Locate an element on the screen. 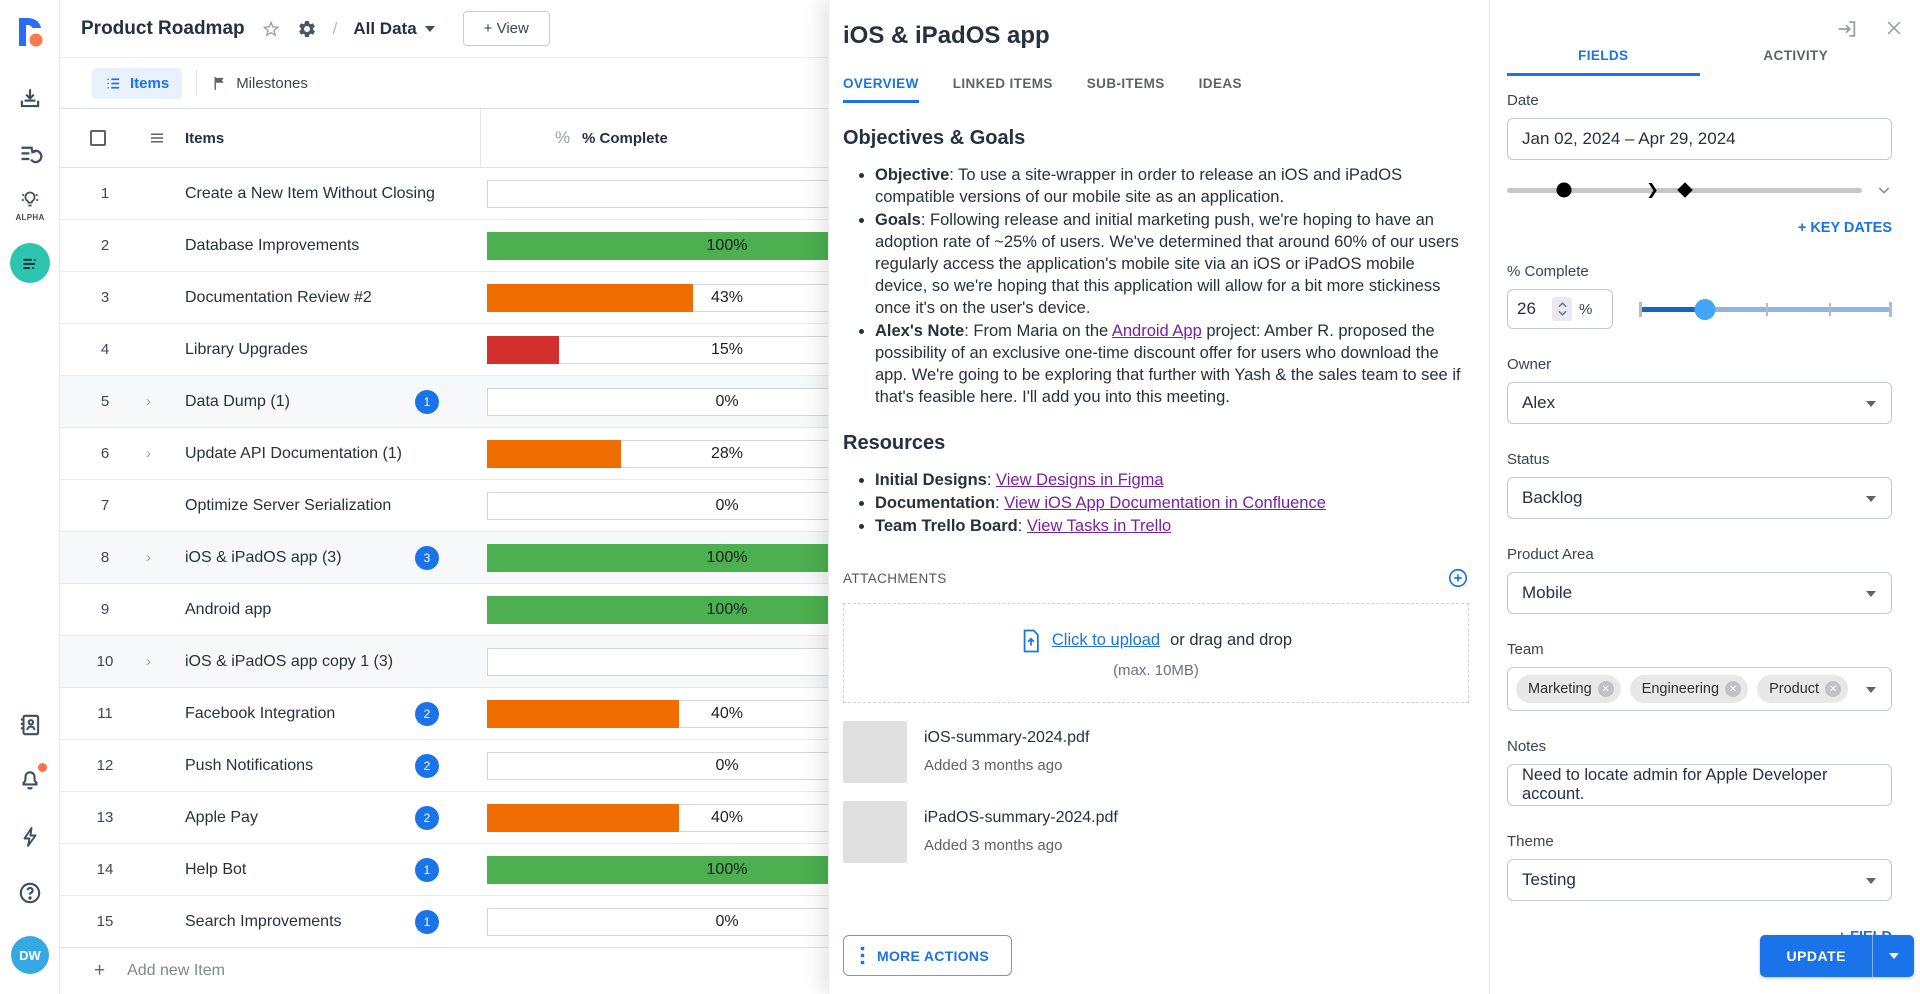 Image resolution: width=1920 pixels, height=994 pixels. timeline-track: ❯ is located at coordinates (1684, 190).